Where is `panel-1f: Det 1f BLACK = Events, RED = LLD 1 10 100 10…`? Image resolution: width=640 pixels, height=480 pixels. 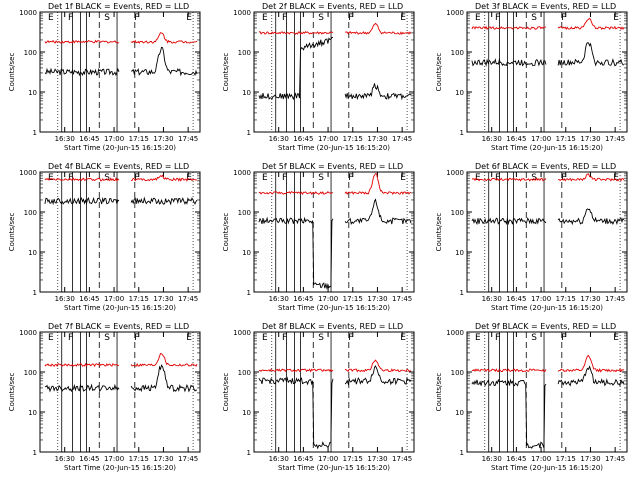
panel-1f: Det 1f BLACK = Events, RED = LLD 1 10 100 10… is located at coordinates (104, 77).